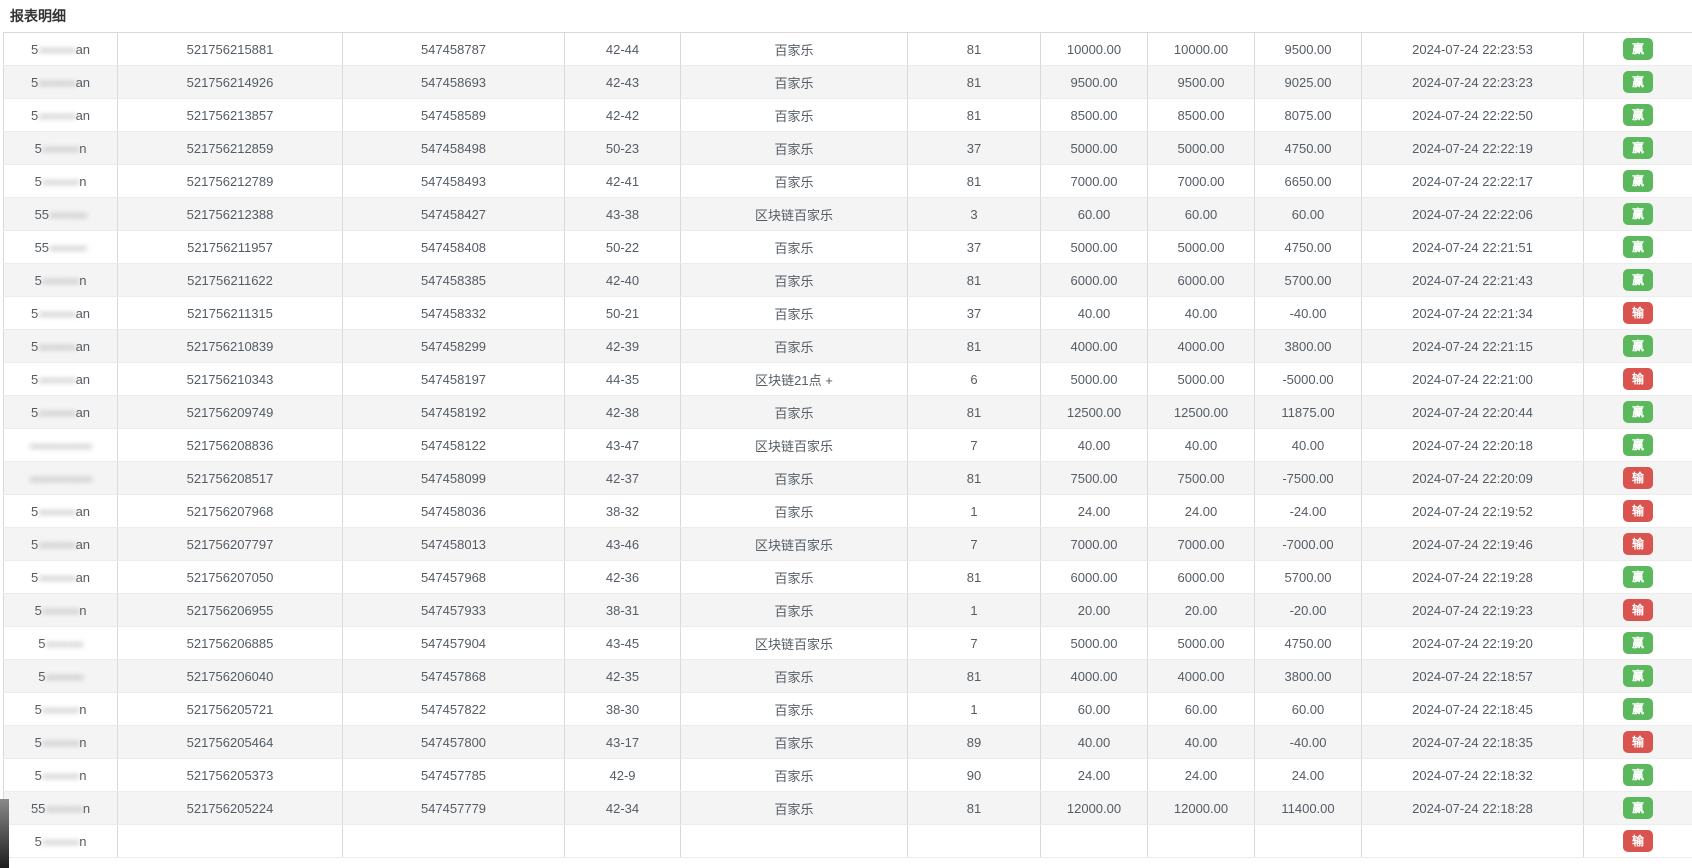 The image size is (1692, 868). Describe the element at coordinates (974, 214) in the screenshot. I see `cell-game-number: 3` at that location.